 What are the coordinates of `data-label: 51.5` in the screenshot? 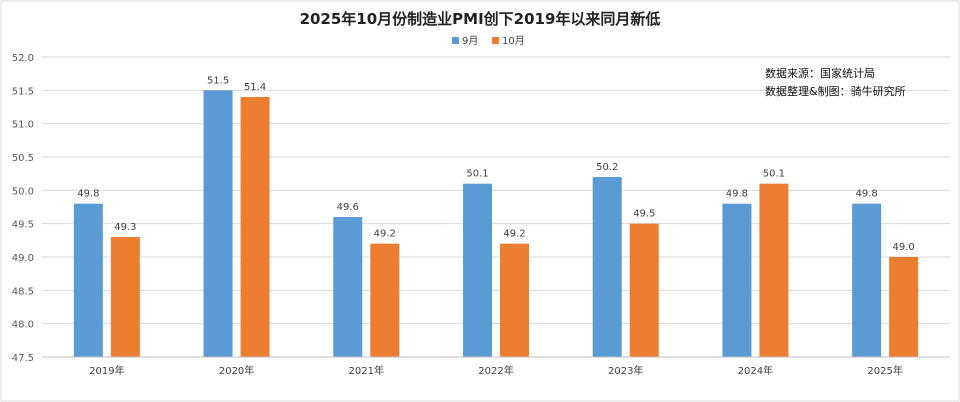 It's located at (218, 80).